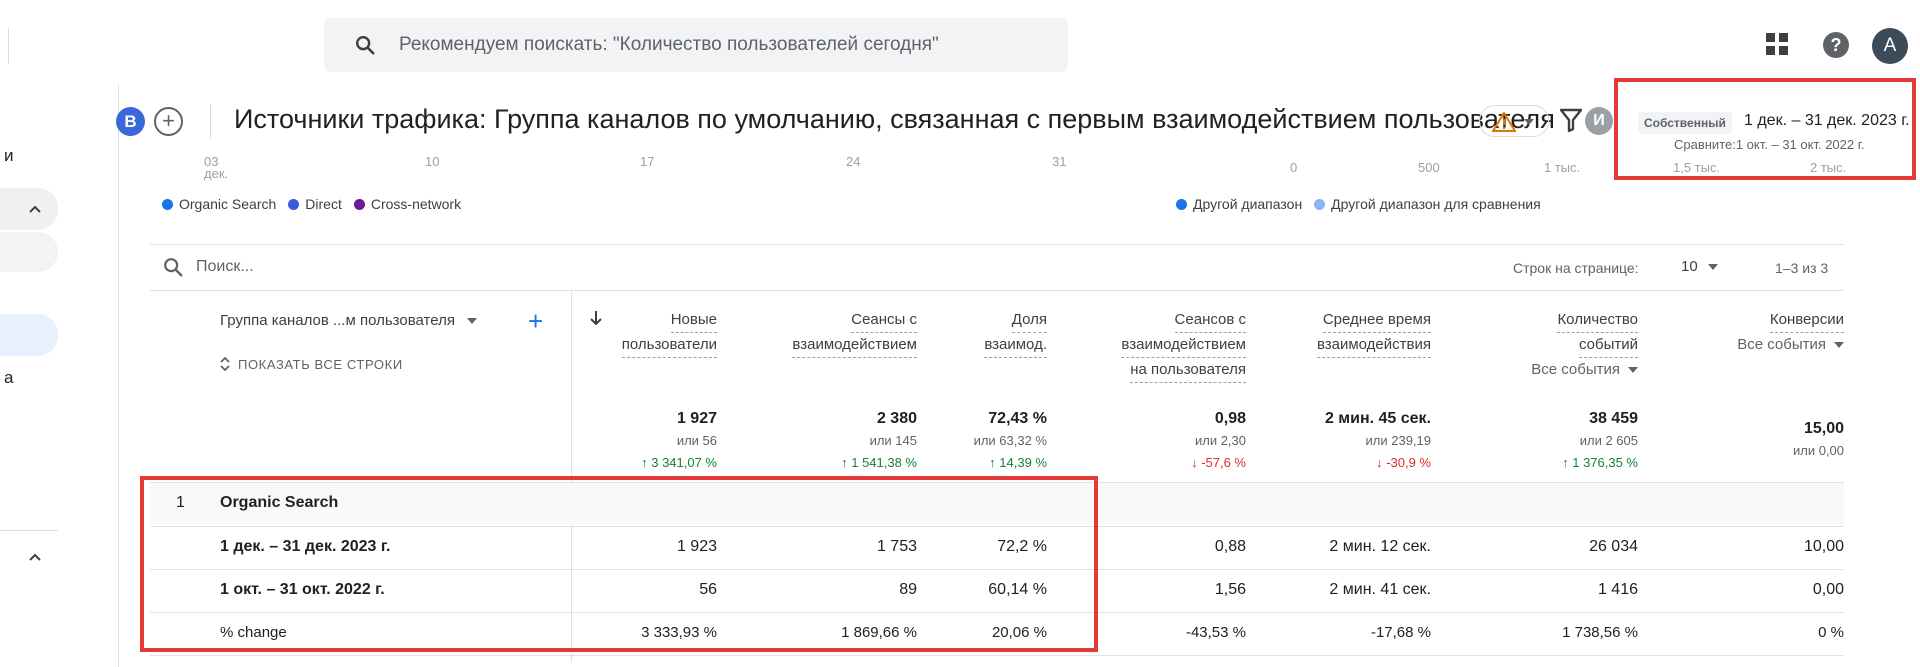 This screenshot has height=667, width=1920. I want to click on column-title: Новые, so click(693, 320).